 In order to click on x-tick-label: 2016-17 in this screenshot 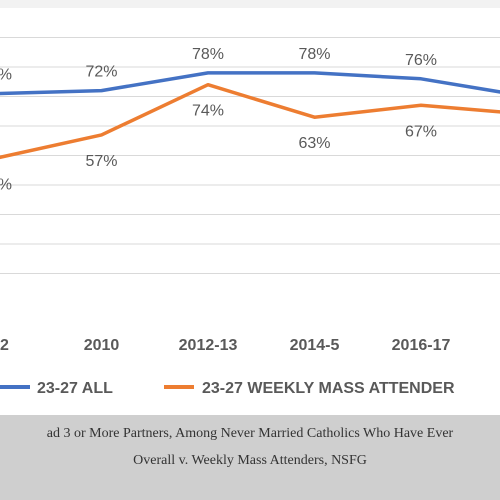, I will do `click(421, 345)`.